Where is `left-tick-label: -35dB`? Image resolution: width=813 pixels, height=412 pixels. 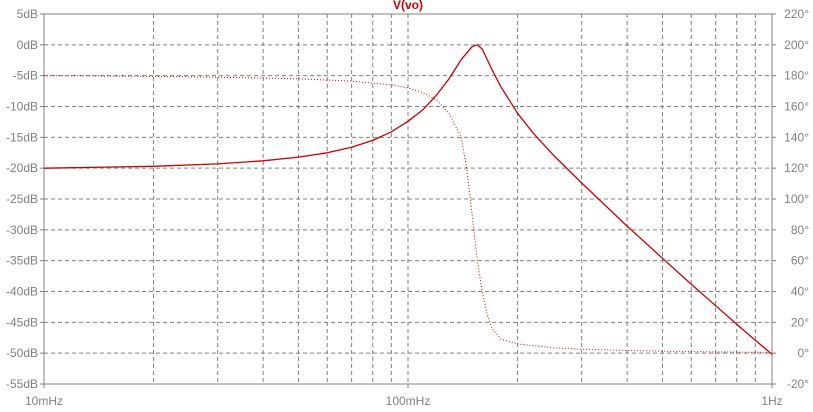 left-tick-label: -35dB is located at coordinates (22, 261).